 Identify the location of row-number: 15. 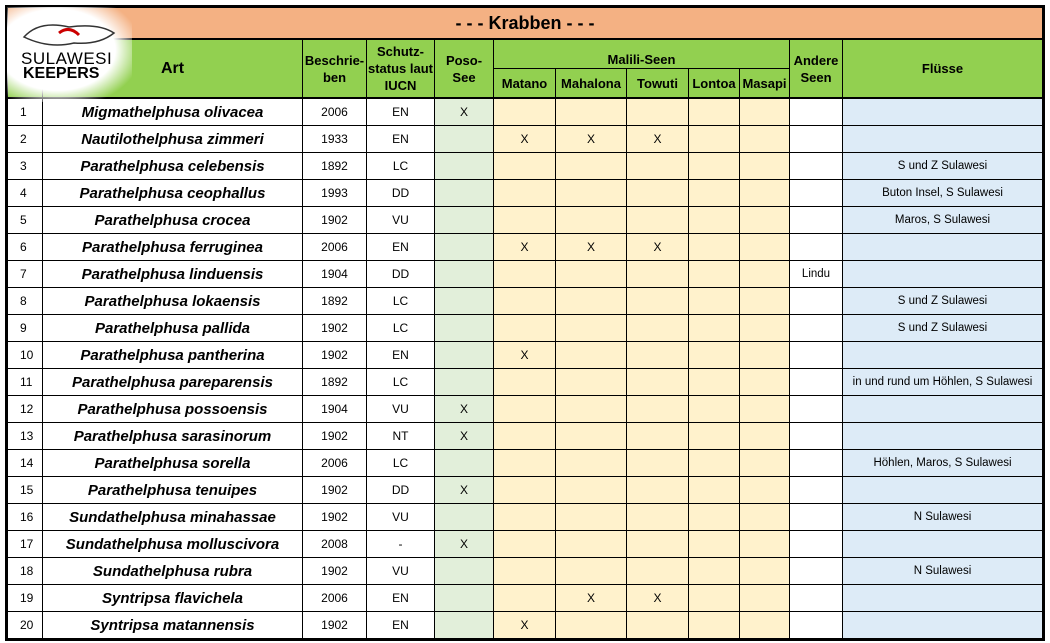
(25, 490).